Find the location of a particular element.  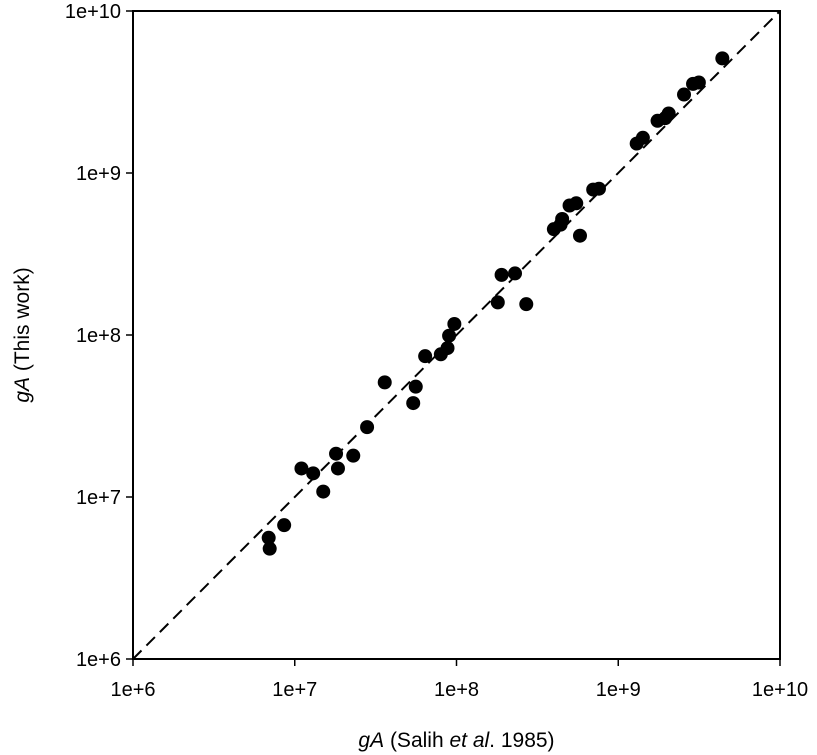

y-tick-label: 1e+10 is located at coordinates (93, 12).